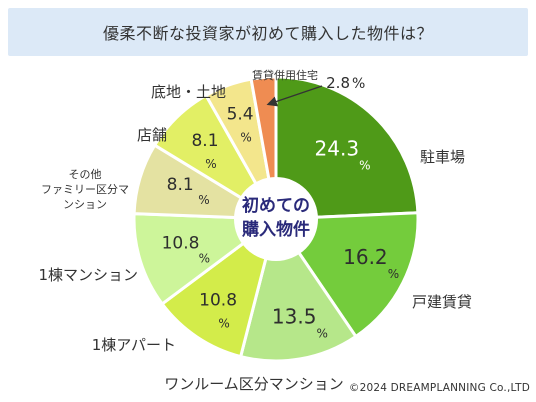 Image resolution: width=536 pixels, height=402 pixels. Describe the element at coordinates (321, 333) in the screenshot. I see `percent-sign-3: %` at that location.